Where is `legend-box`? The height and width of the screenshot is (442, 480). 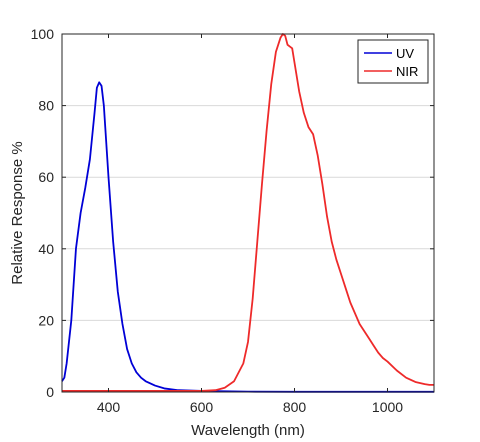
legend-box is located at coordinates (393, 61).